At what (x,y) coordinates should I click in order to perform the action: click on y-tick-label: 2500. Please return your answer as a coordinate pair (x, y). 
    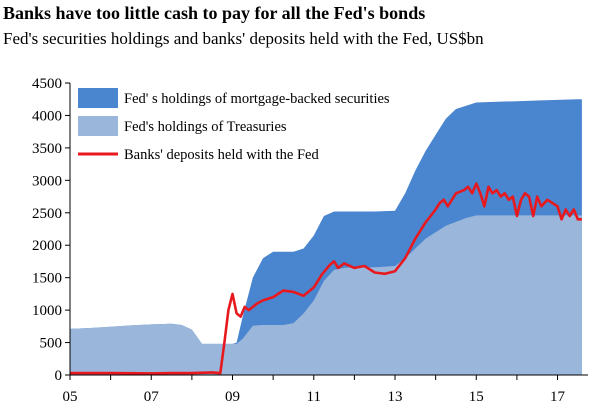
    Looking at the image, I should click on (47, 214).